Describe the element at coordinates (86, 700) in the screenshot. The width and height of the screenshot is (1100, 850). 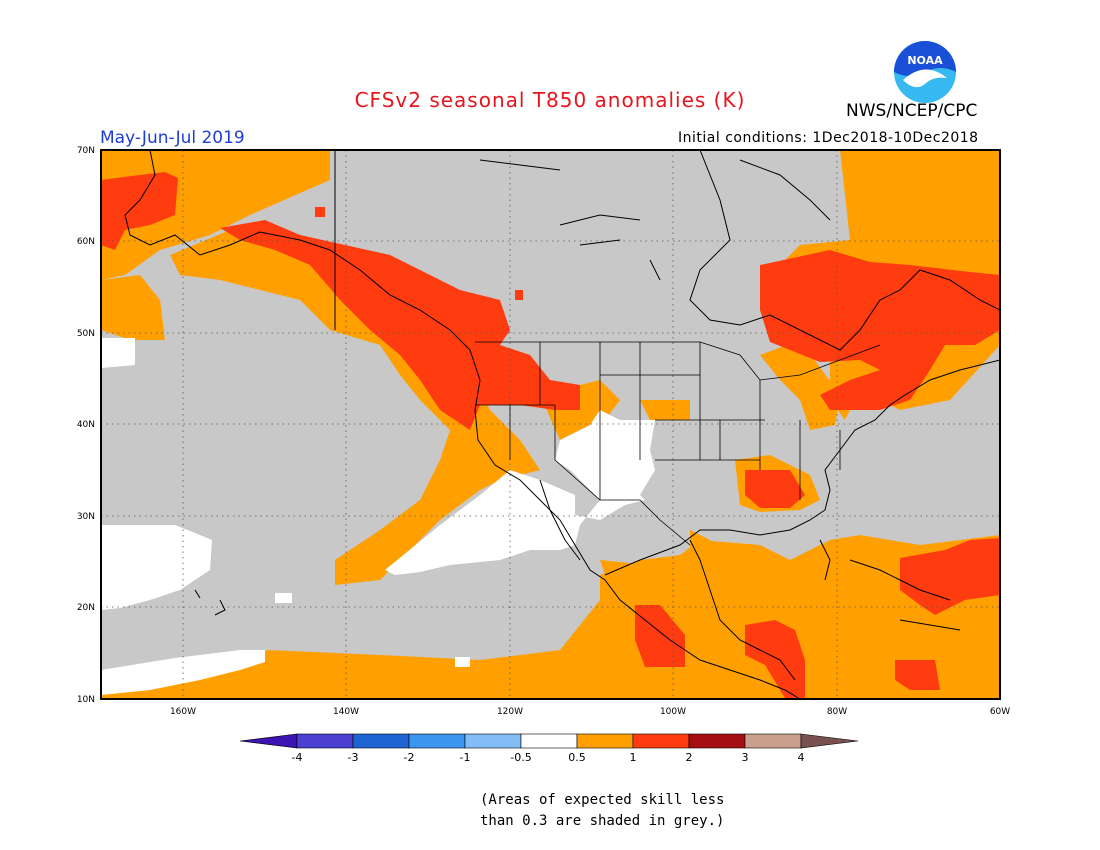
I see `lat-label: 10N` at that location.